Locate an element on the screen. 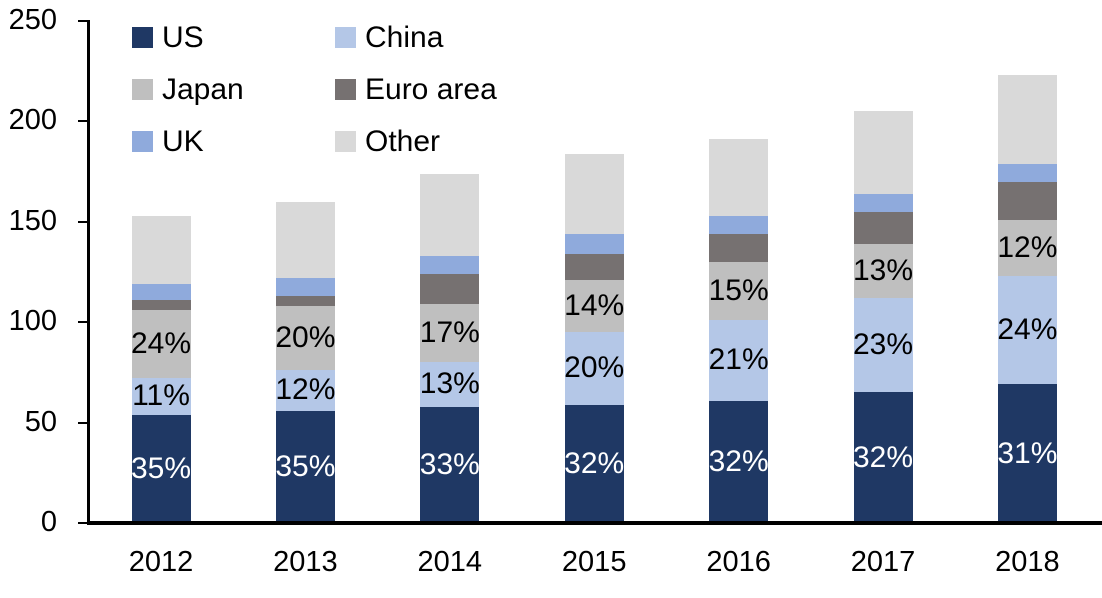 This screenshot has height=598, width=1102. bar-segment-euro-area-2017 is located at coordinates (883, 227).